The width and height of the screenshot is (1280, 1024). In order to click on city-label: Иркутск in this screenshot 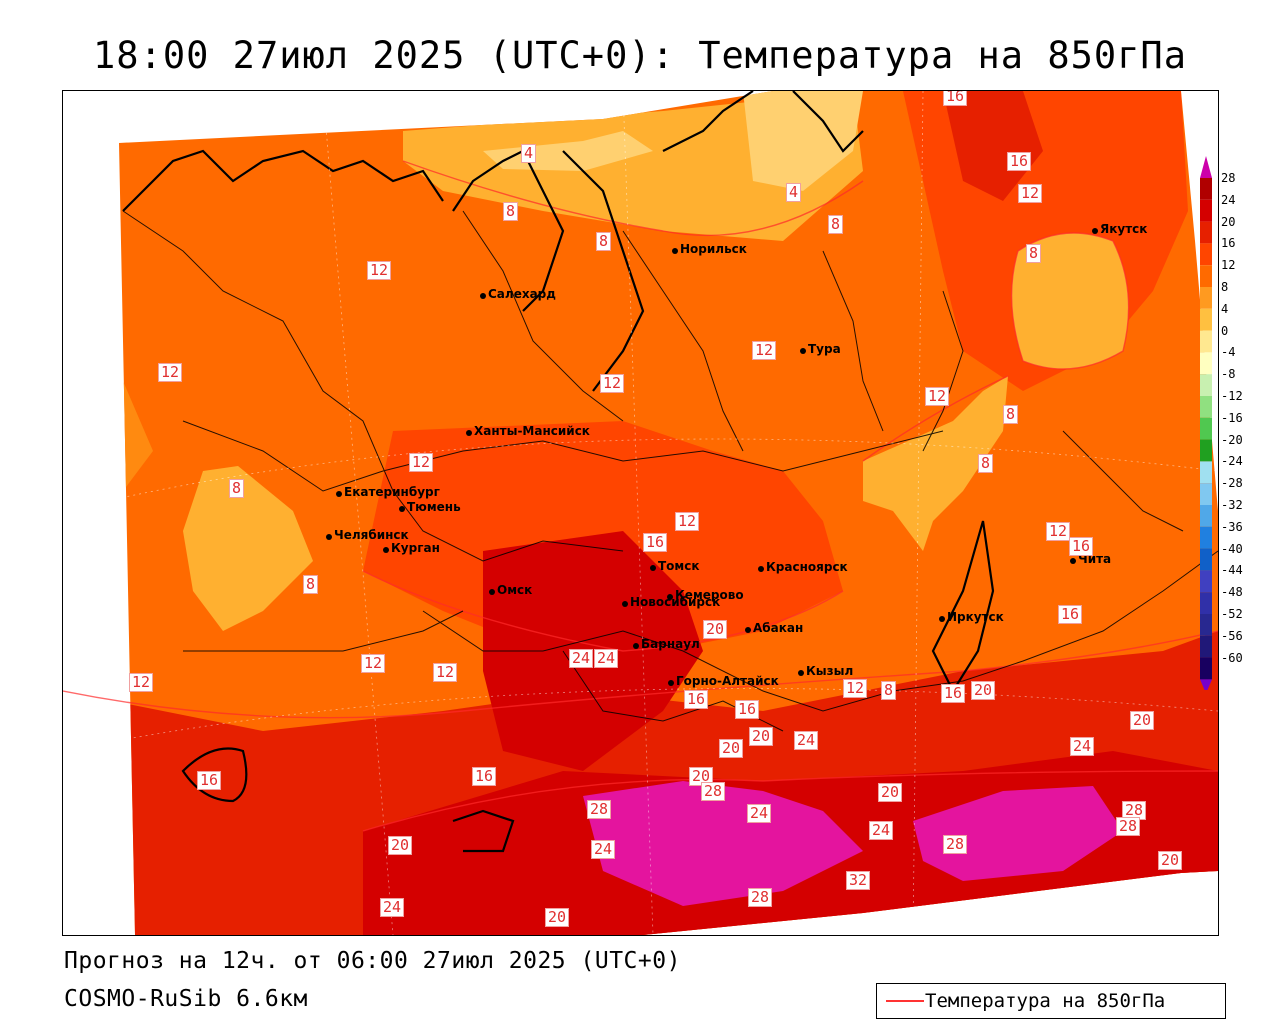, I will do `click(975, 617)`.